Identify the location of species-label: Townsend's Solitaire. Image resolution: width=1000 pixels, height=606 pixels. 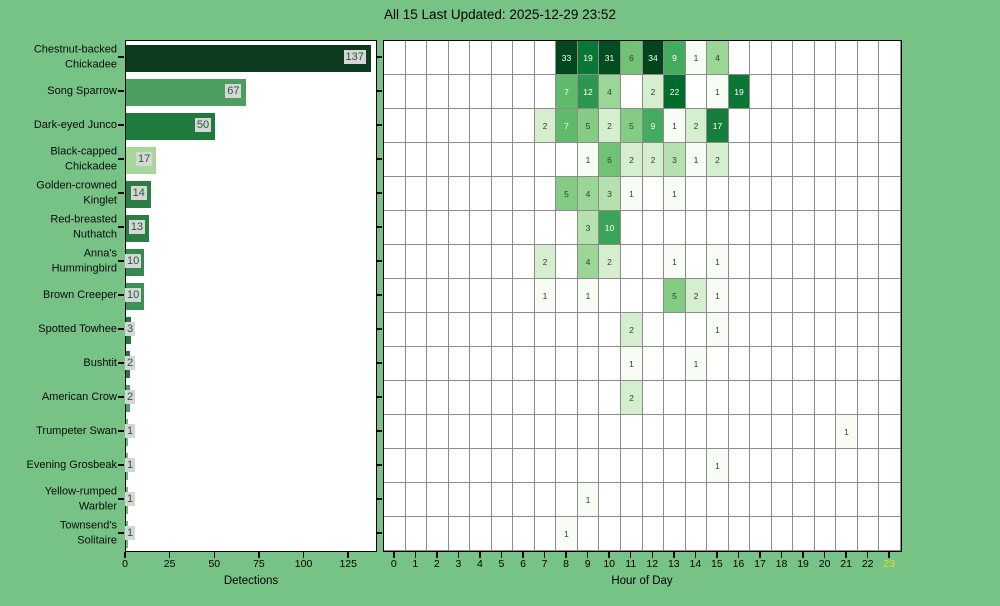
(58, 533).